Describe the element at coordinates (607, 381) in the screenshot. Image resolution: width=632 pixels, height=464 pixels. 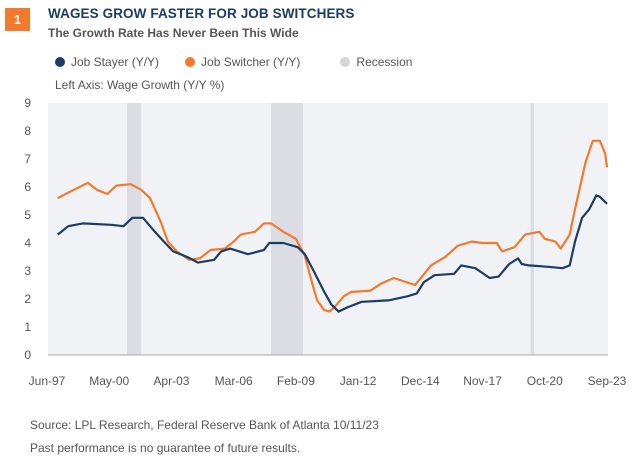
I see `x-tick-label: Sep-23` at that location.